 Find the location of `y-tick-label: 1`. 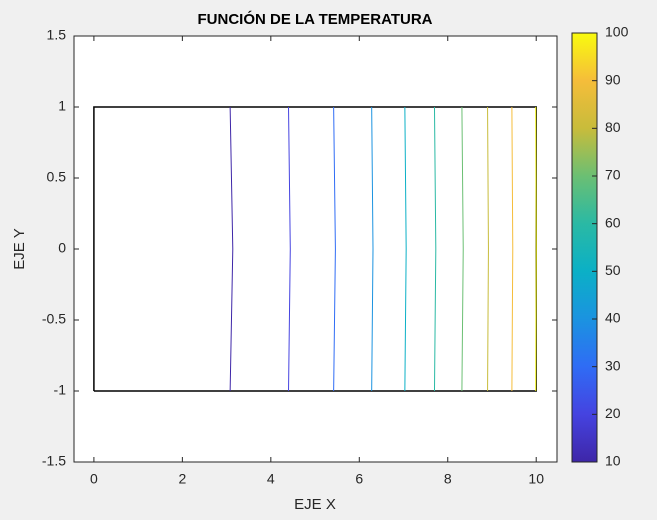

y-tick-label: 1 is located at coordinates (62, 106).